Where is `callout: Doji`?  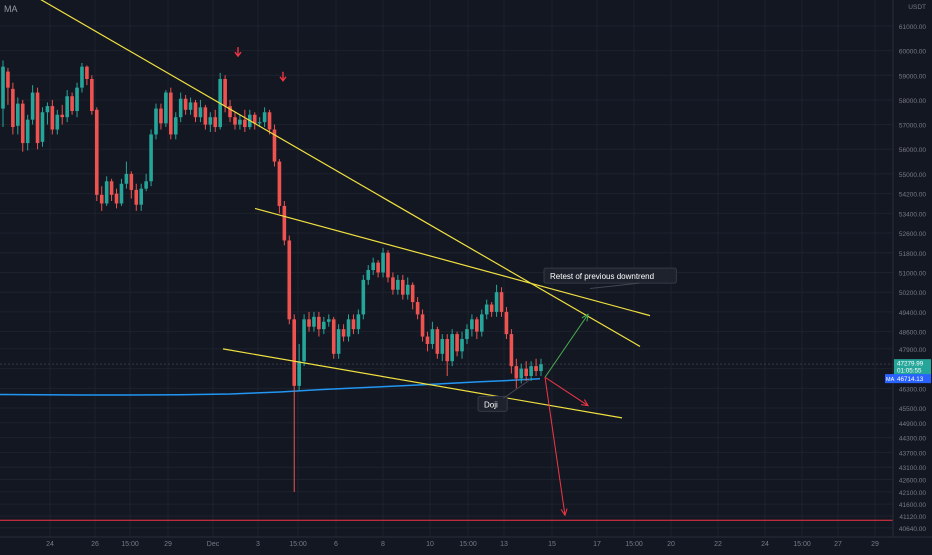 callout: Doji is located at coordinates (504, 395).